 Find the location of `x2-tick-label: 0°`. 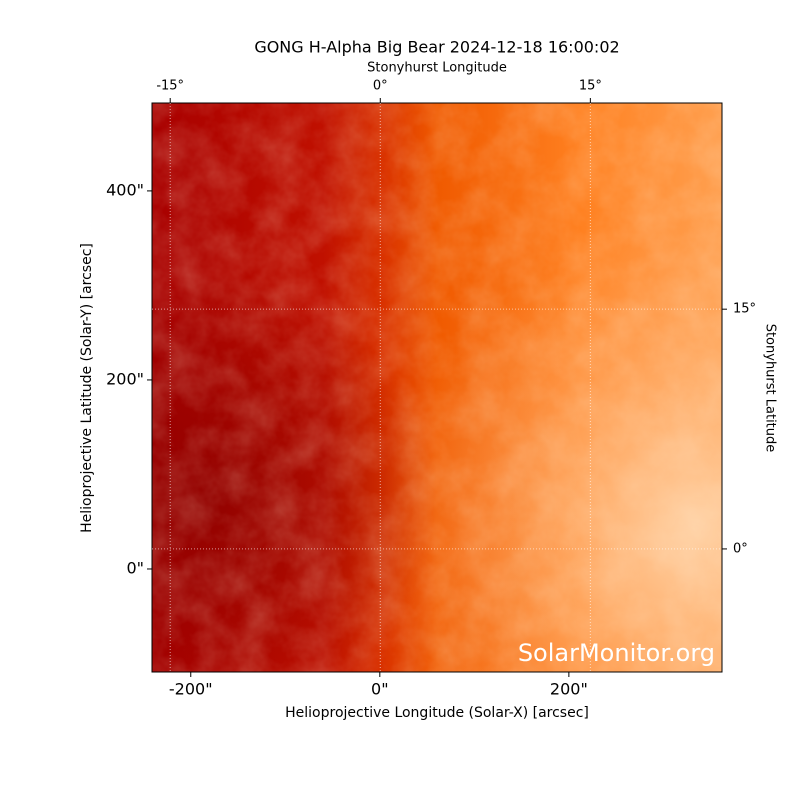

x2-tick-label: 0° is located at coordinates (380, 86).